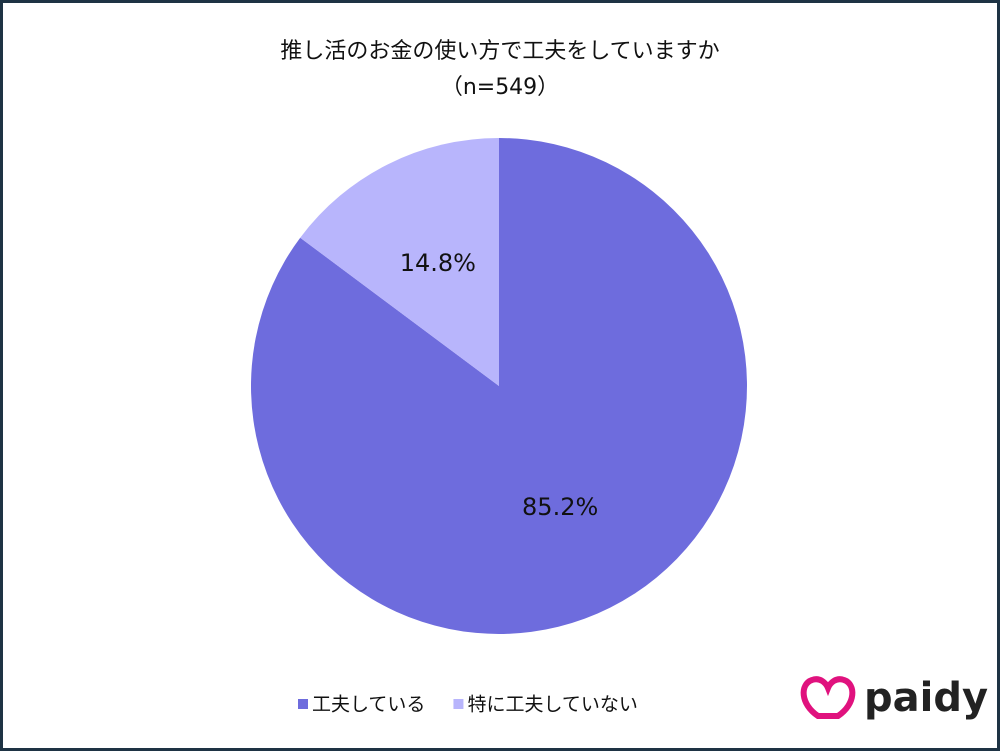 The height and width of the screenshot is (751, 1000). I want to click on logo: paidy, so click(894, 698).